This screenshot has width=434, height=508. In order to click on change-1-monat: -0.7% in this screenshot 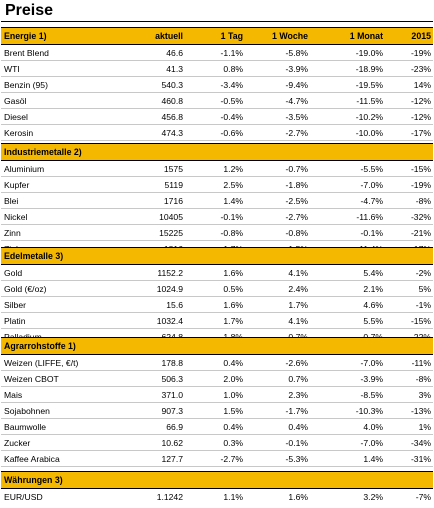, I will do `click(345, 337)`.